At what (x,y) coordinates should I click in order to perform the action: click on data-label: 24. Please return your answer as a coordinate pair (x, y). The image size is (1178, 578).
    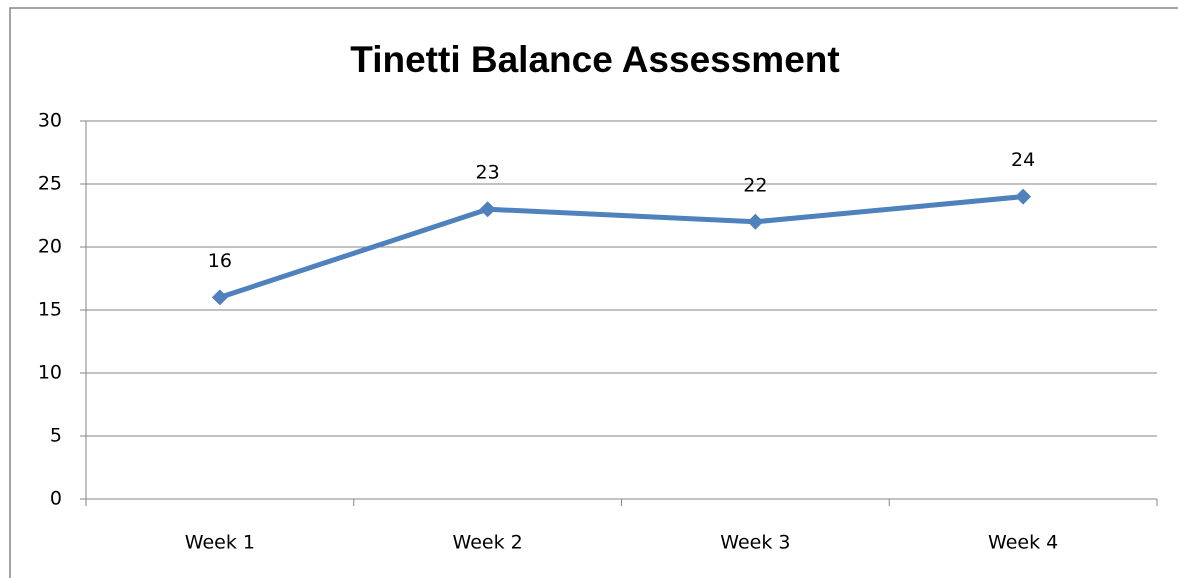
    Looking at the image, I should click on (1023, 160).